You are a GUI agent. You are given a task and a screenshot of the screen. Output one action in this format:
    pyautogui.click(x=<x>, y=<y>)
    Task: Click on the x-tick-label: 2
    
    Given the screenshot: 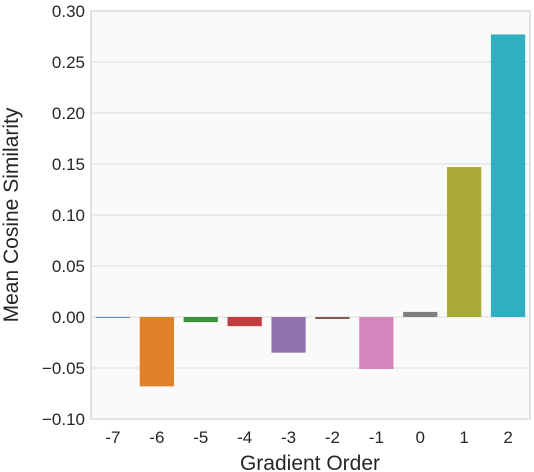 What is the action you would take?
    pyautogui.click(x=507, y=437)
    